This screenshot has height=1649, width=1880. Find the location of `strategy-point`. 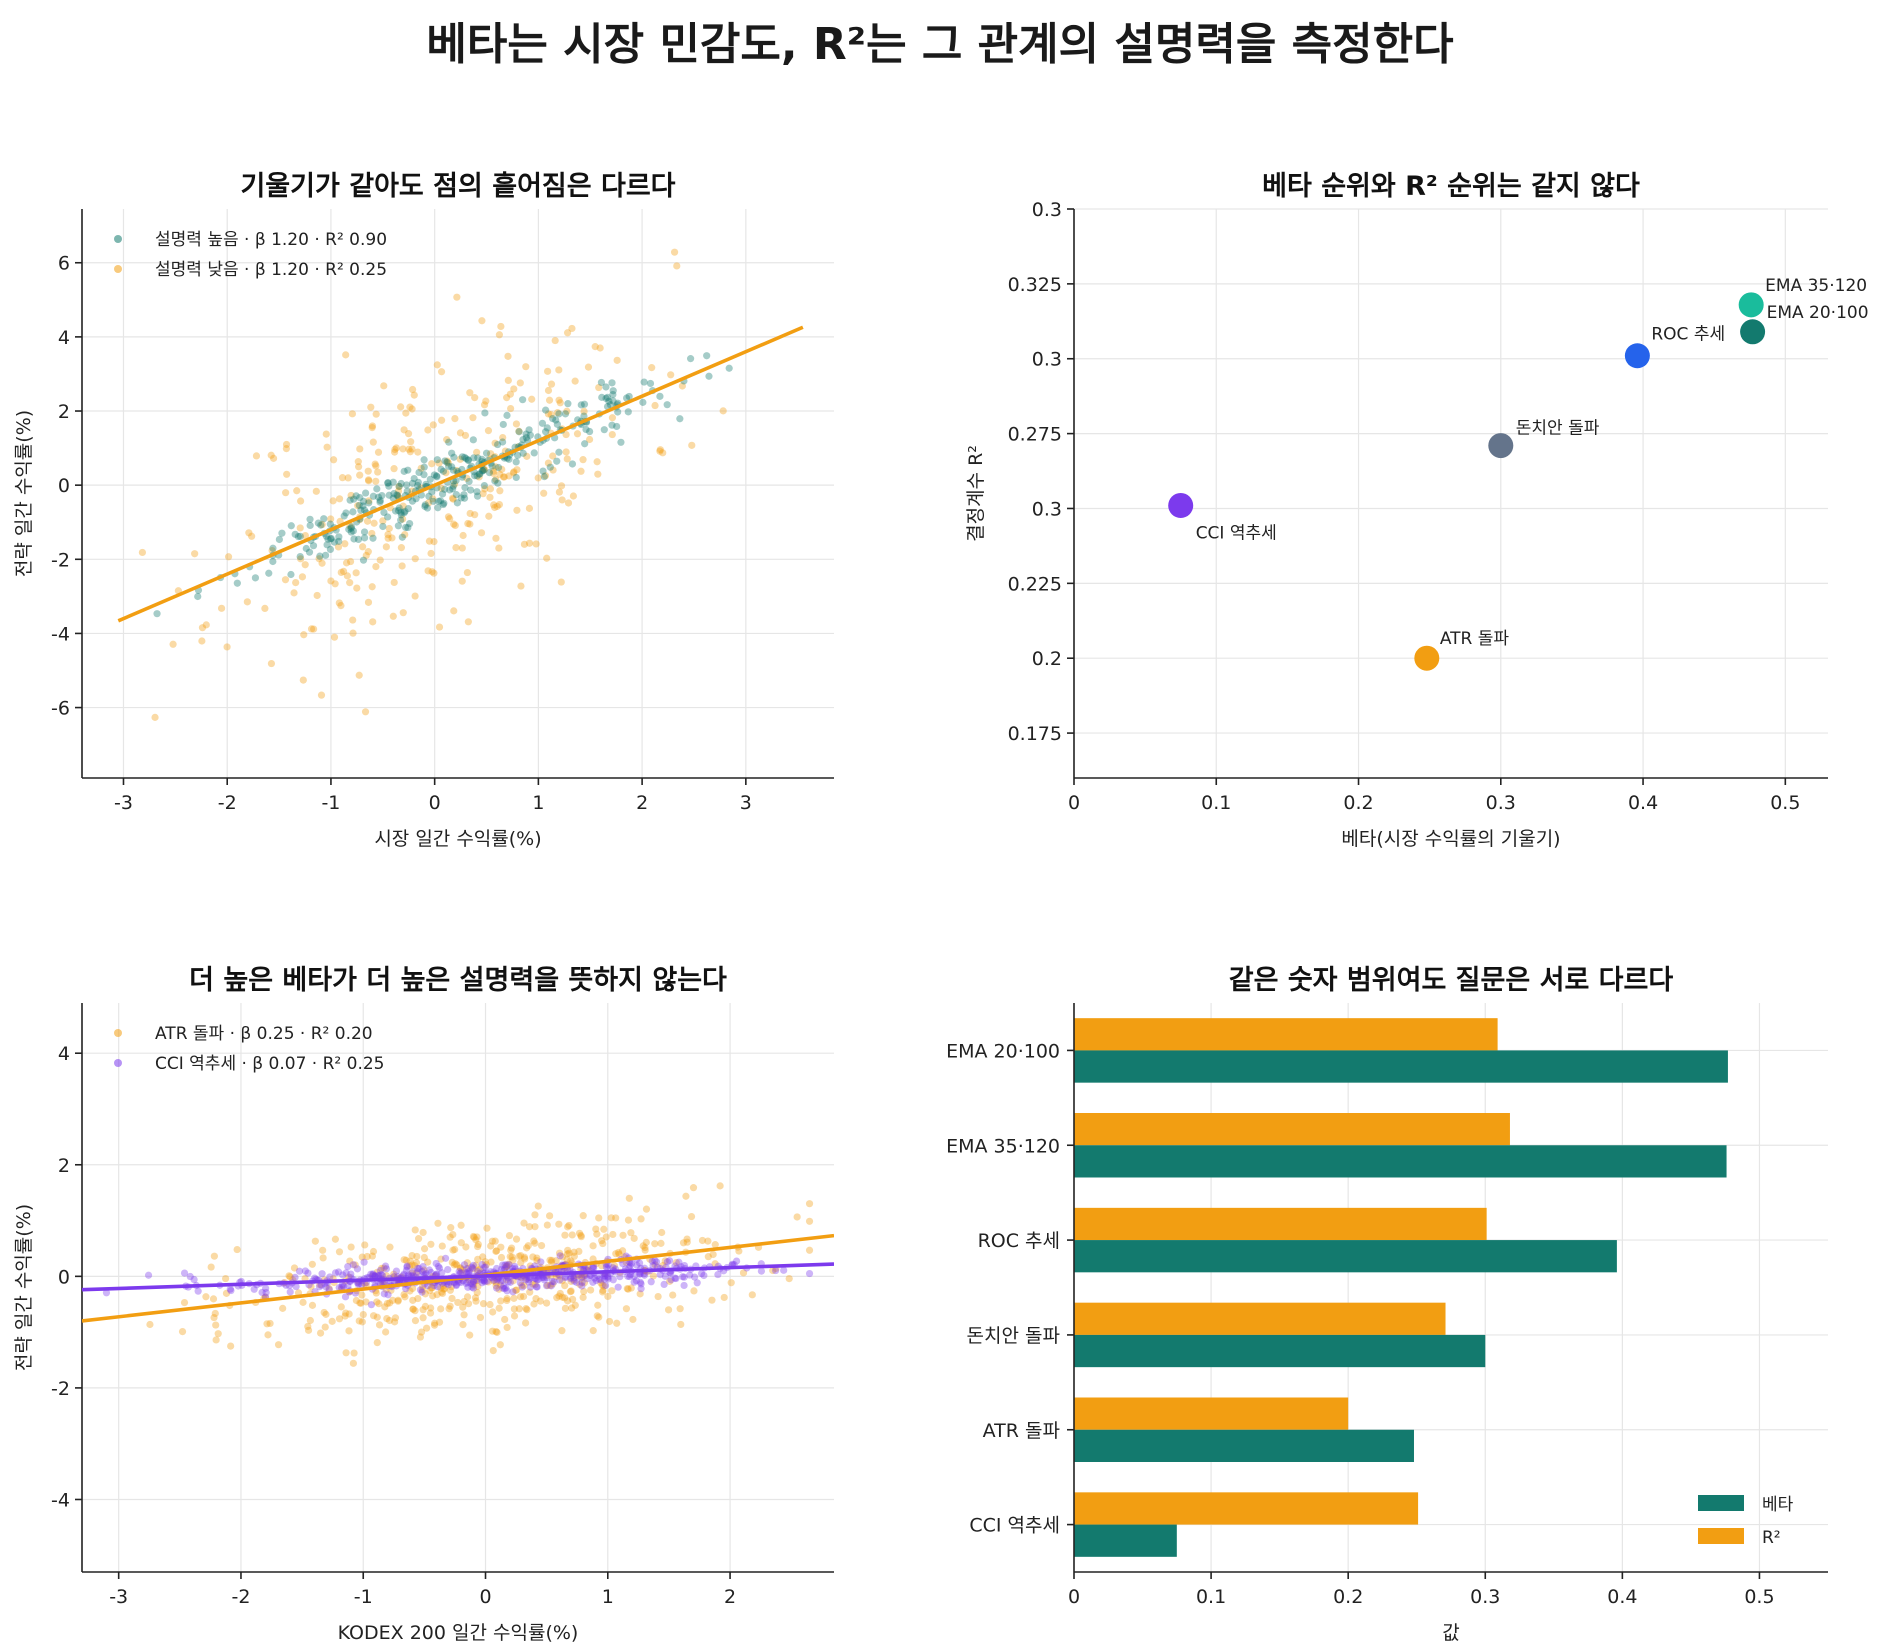

strategy-point is located at coordinates (1501, 446).